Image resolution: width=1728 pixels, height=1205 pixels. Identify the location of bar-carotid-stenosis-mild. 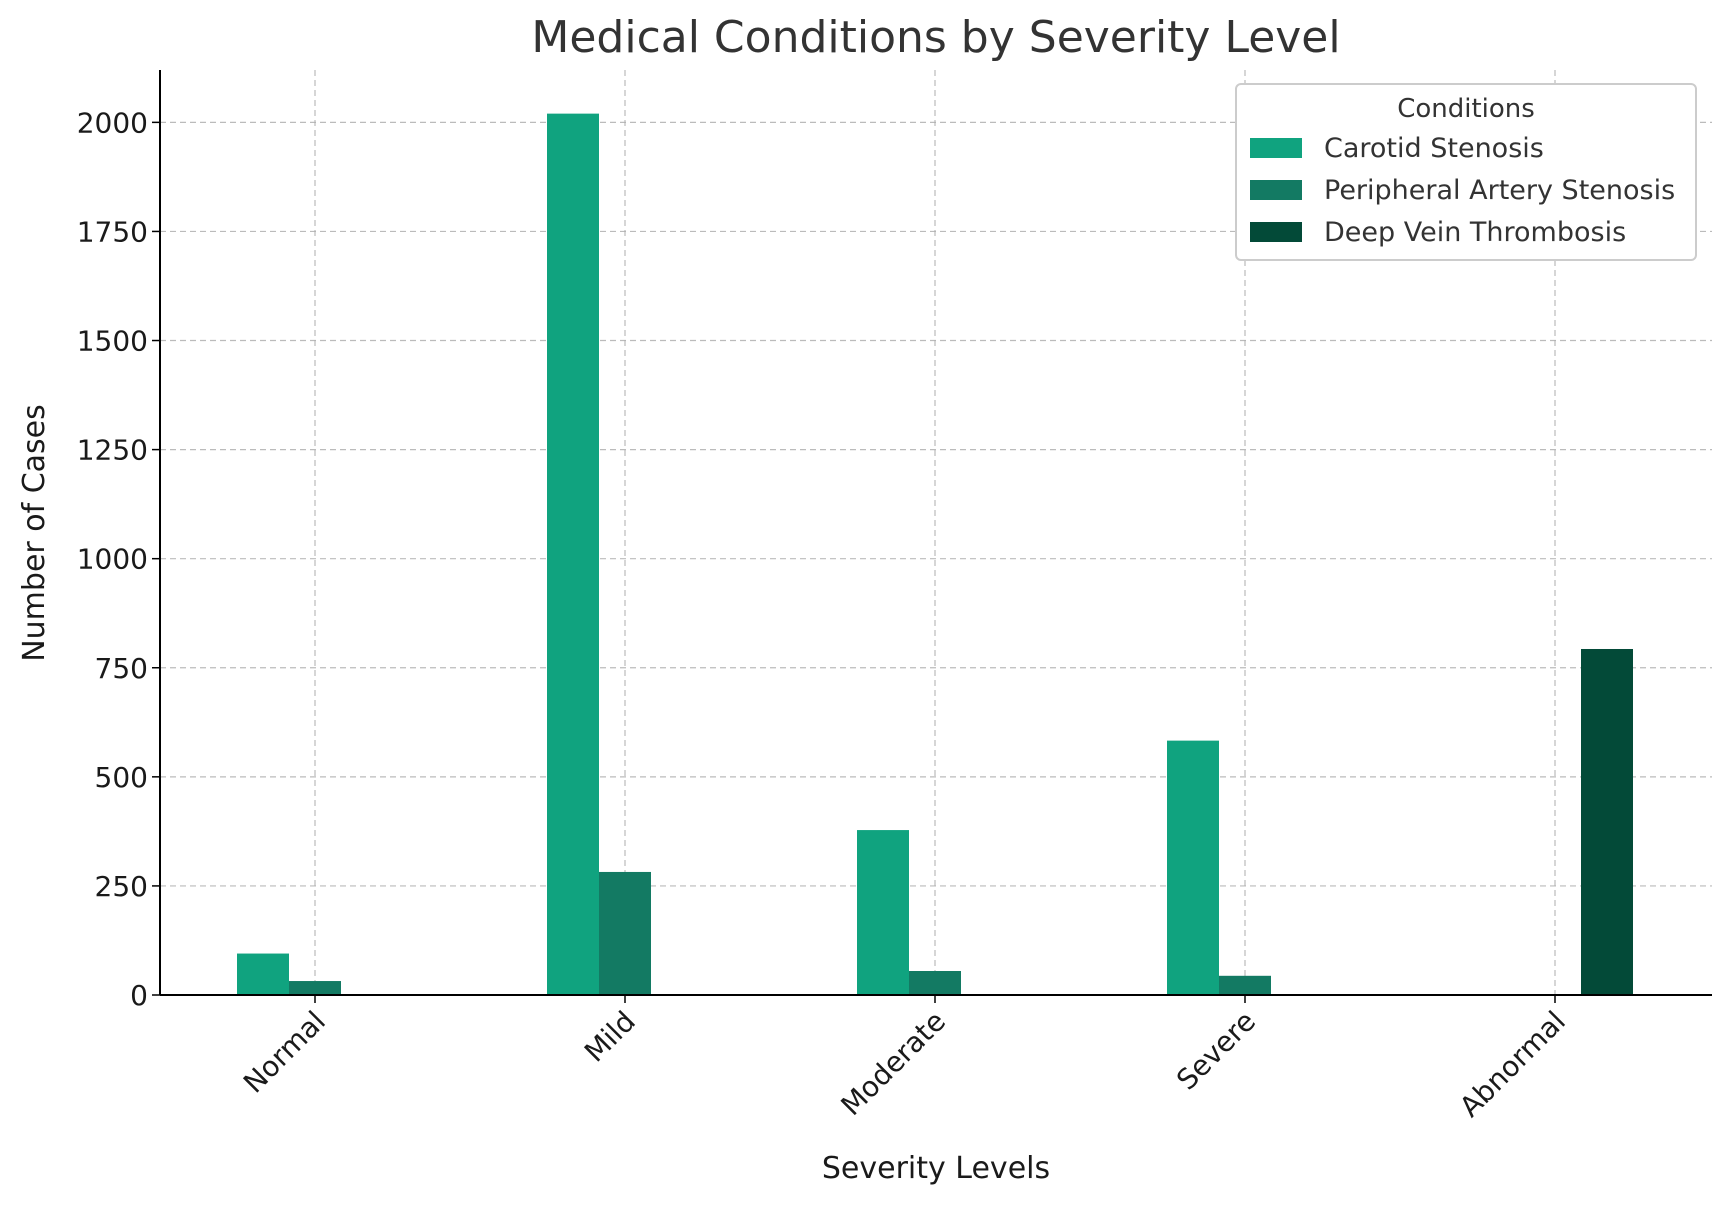
(573, 554).